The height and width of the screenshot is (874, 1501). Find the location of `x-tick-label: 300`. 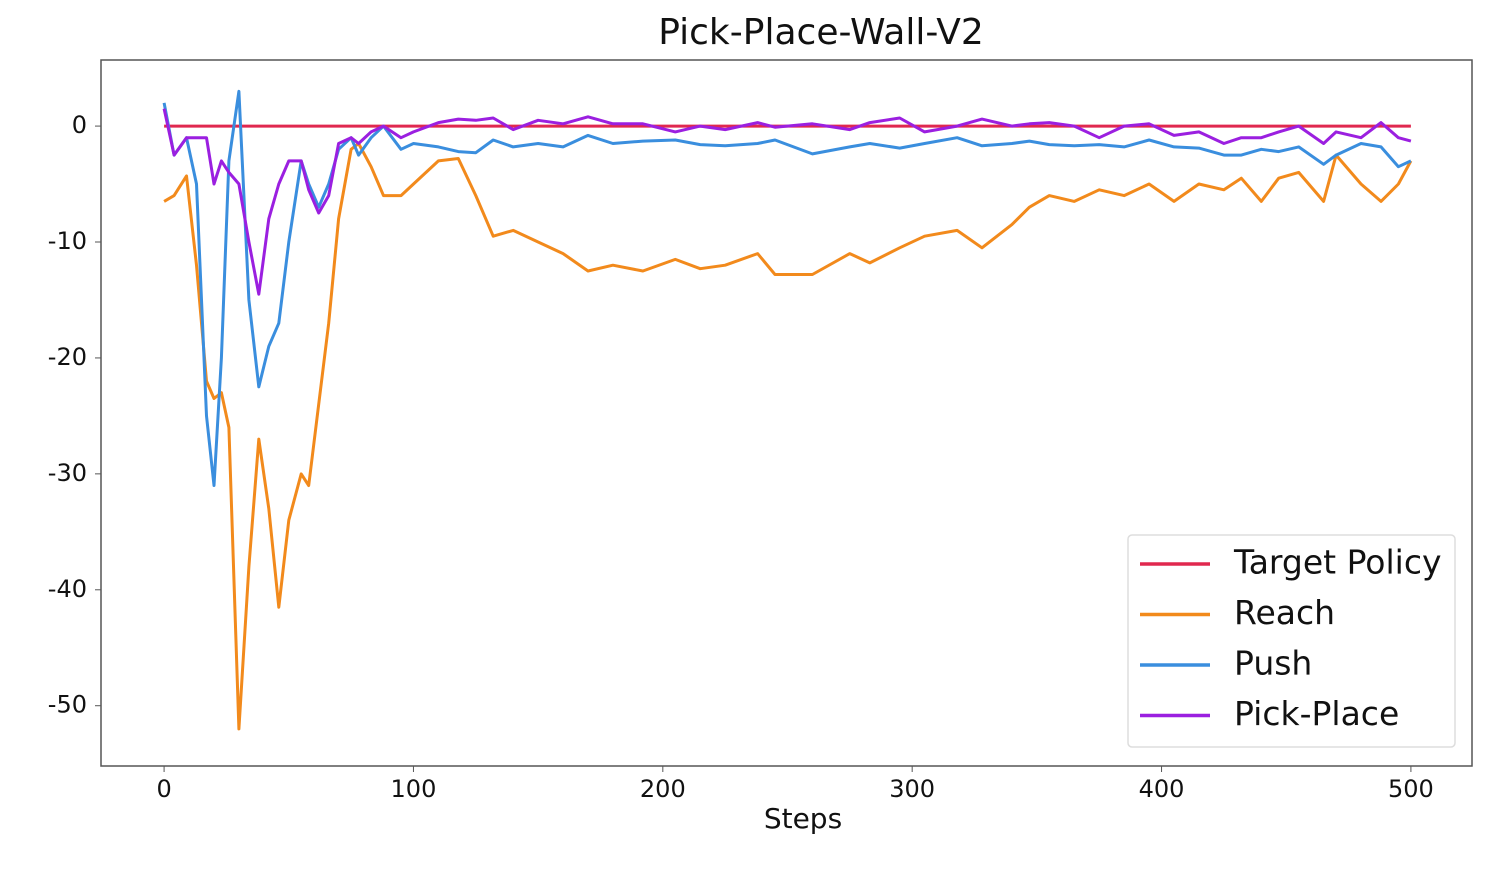

x-tick-label: 300 is located at coordinates (912, 789).